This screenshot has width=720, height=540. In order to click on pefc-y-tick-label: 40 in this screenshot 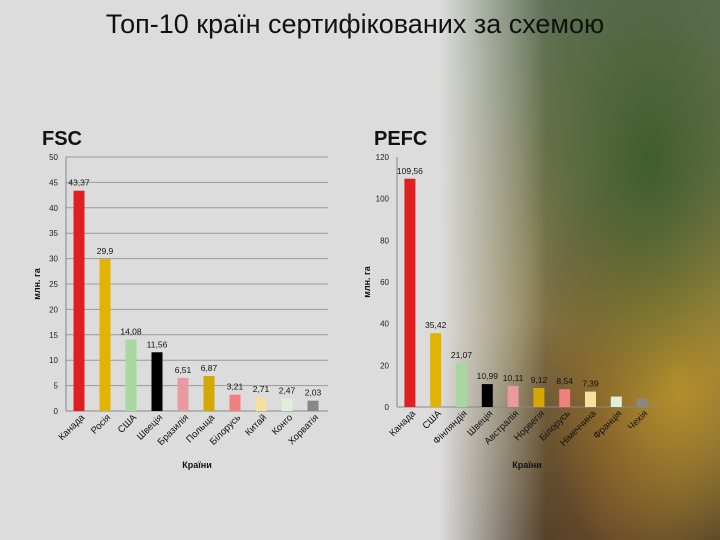, I will do `click(384, 324)`.